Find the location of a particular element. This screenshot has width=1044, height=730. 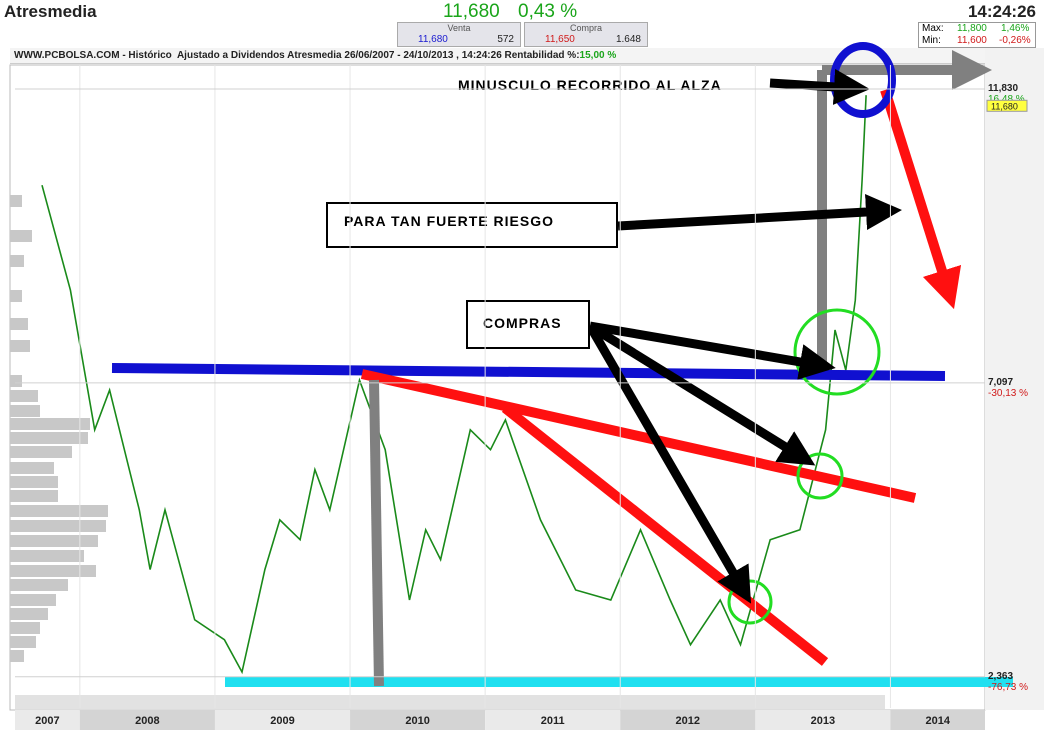

y-tick-pct: -30,13 % is located at coordinates (1008, 393).